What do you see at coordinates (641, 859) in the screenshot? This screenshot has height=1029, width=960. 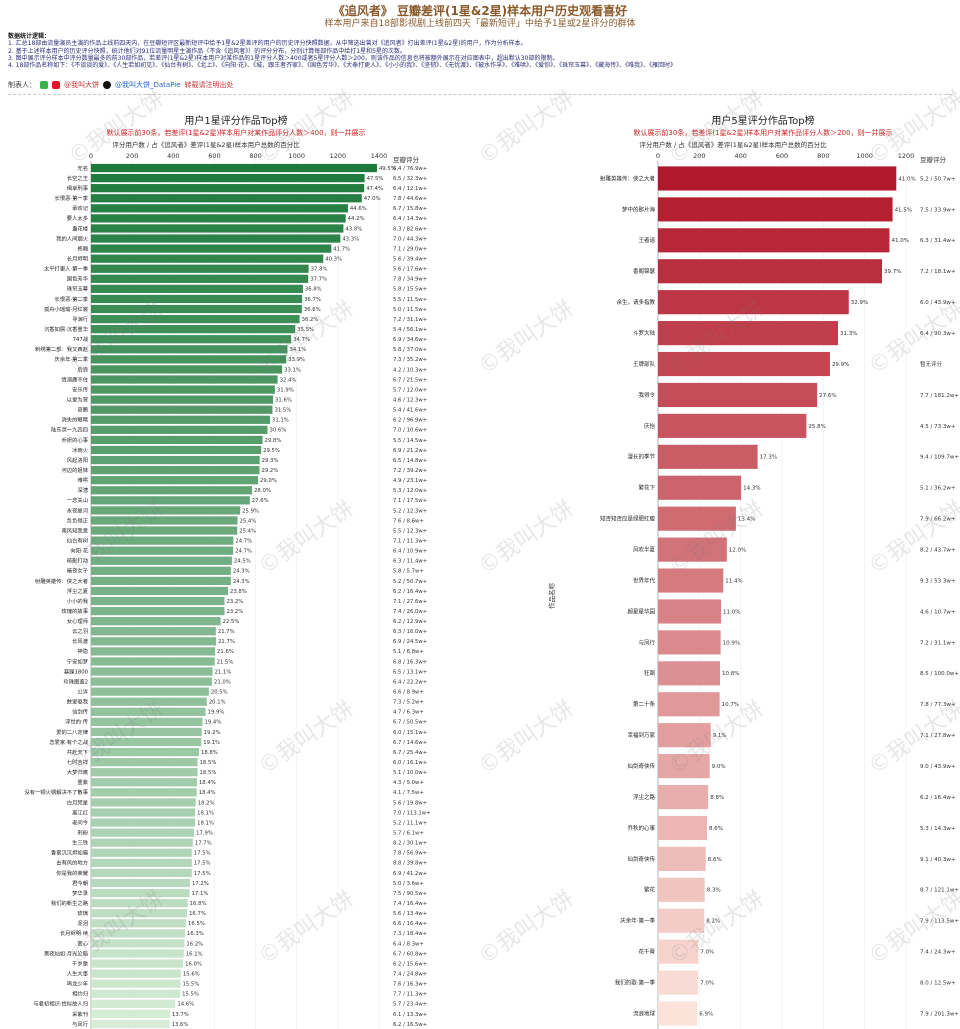 I see `category-label: 仙剑奇侠传` at bounding box center [641, 859].